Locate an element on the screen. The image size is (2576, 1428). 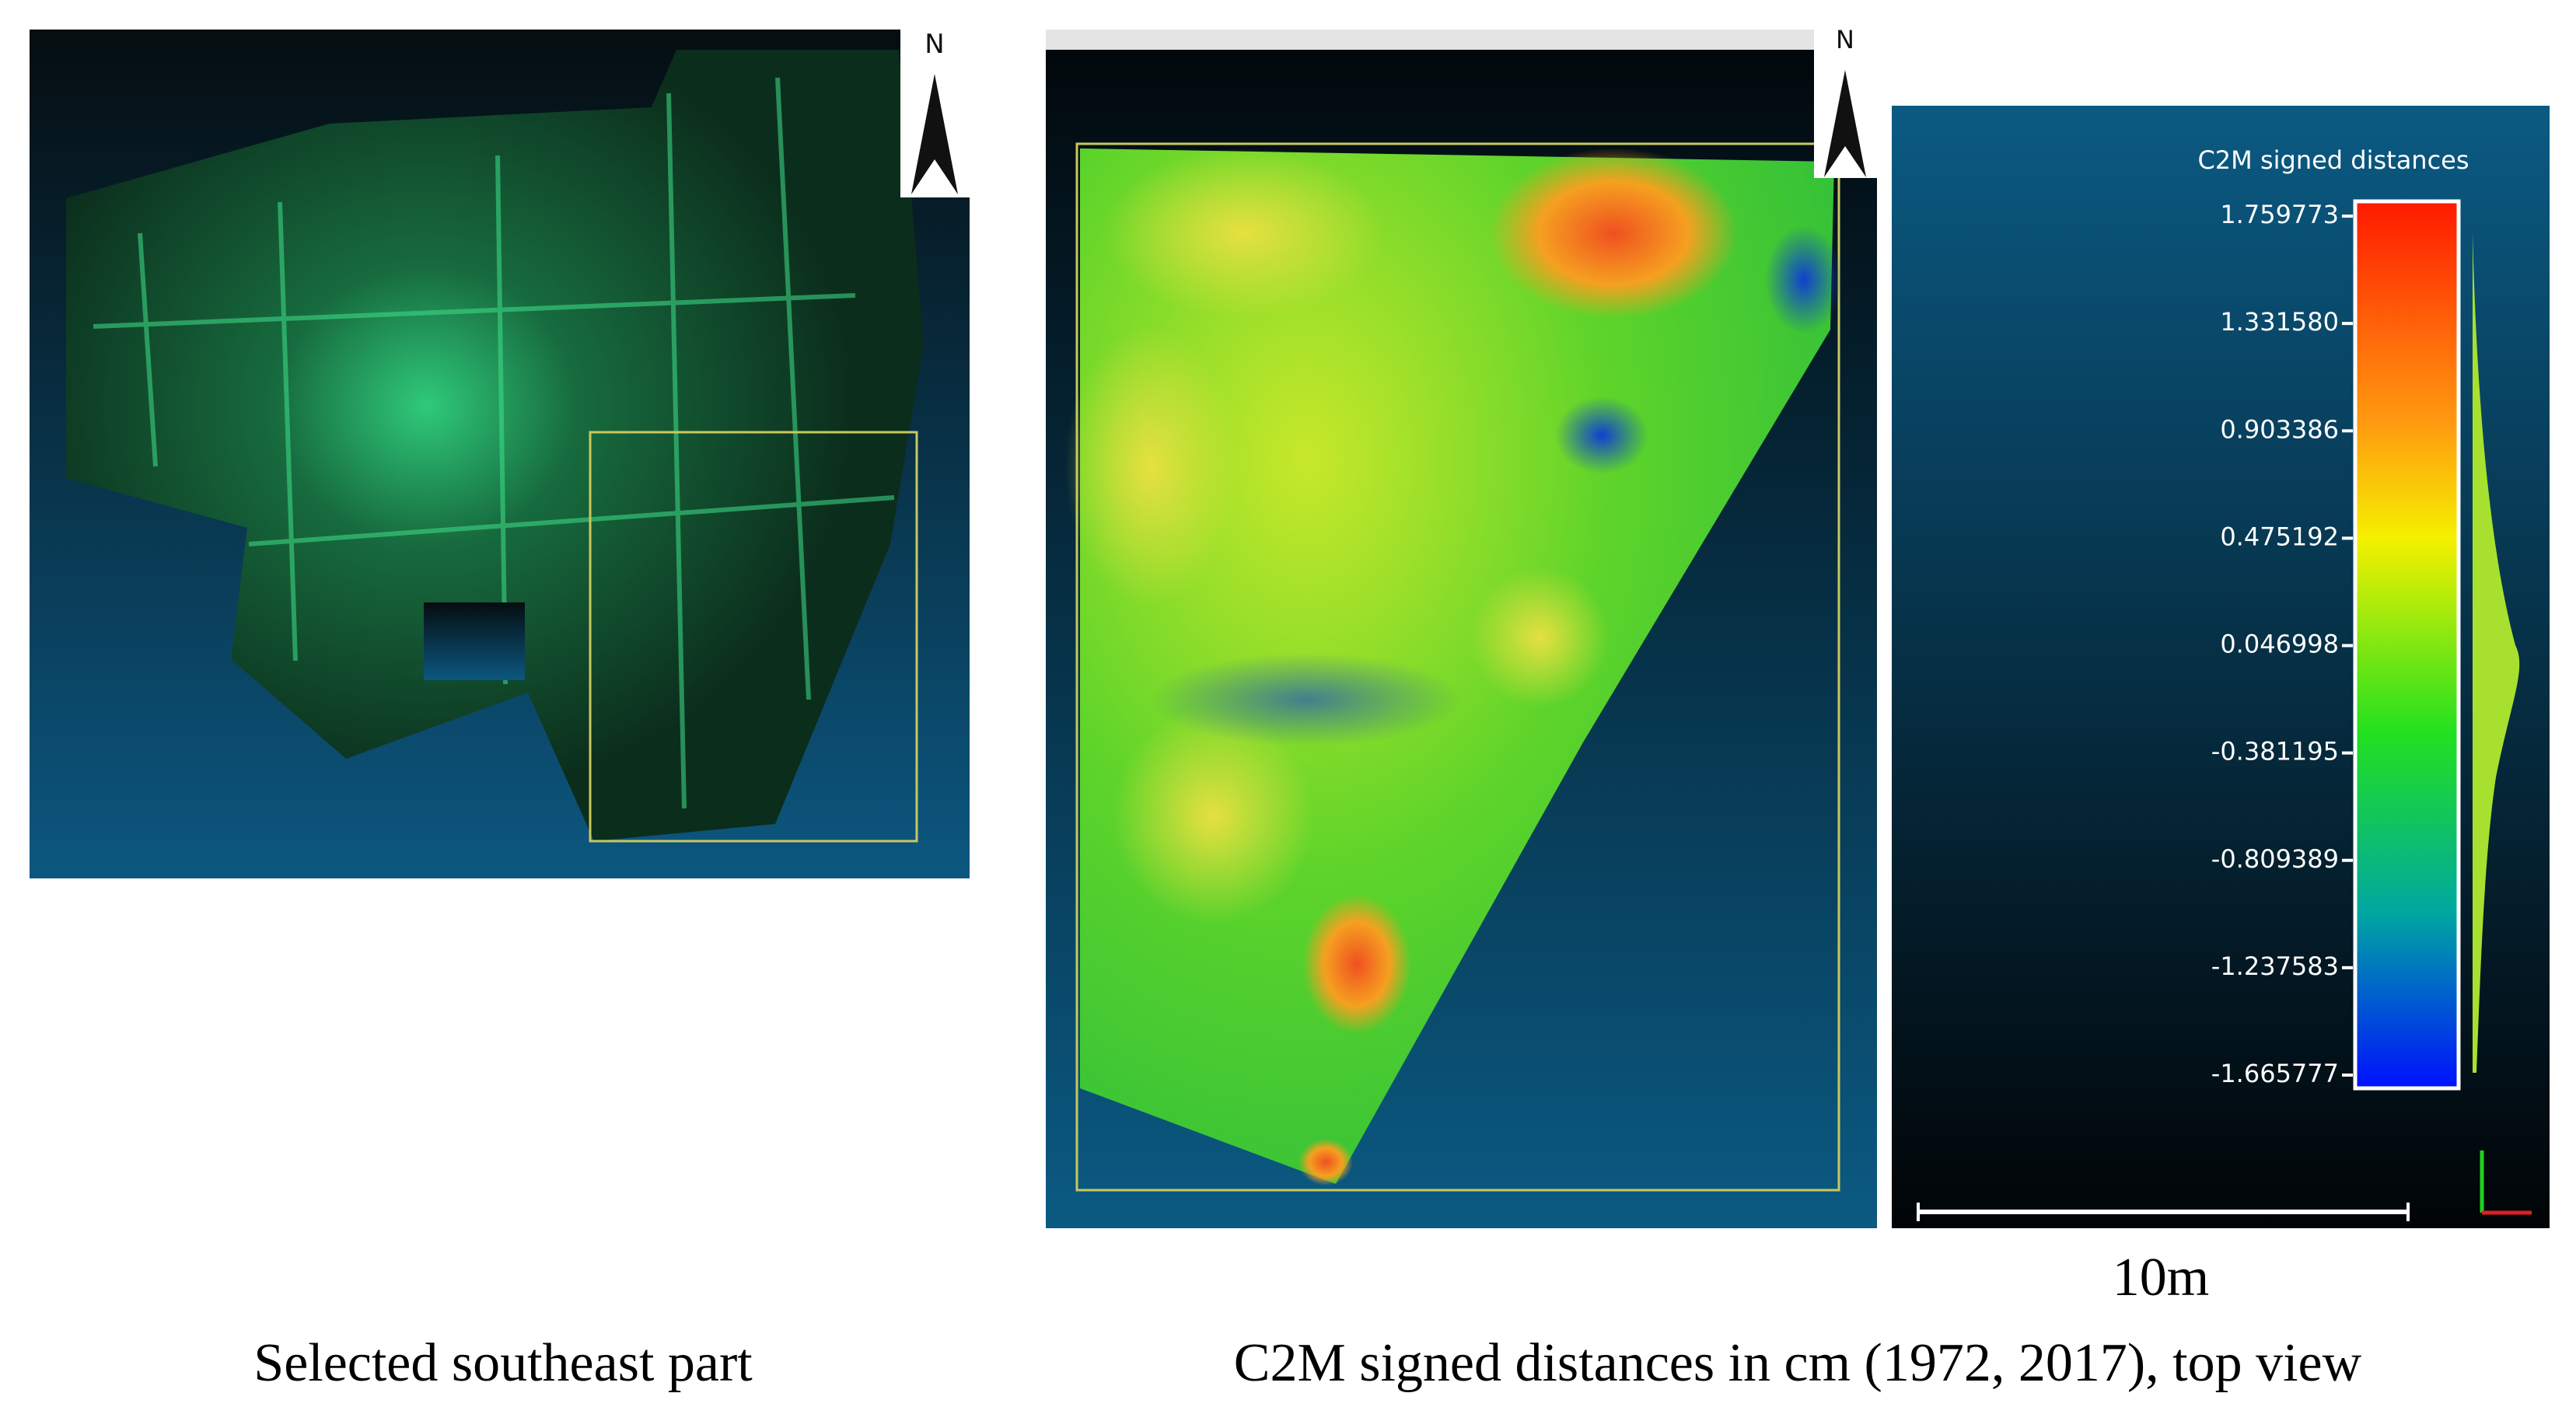
hole is located at coordinates (475, 641).